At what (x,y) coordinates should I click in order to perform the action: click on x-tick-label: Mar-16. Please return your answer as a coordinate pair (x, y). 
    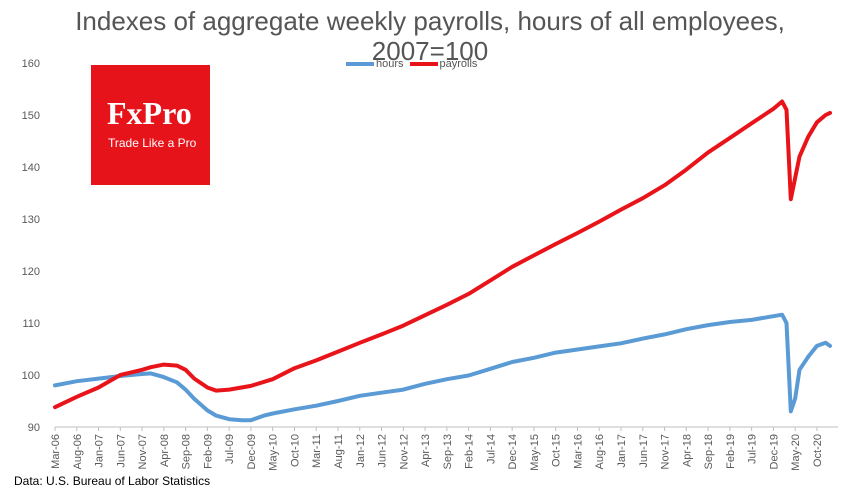
    Looking at the image, I should click on (578, 451).